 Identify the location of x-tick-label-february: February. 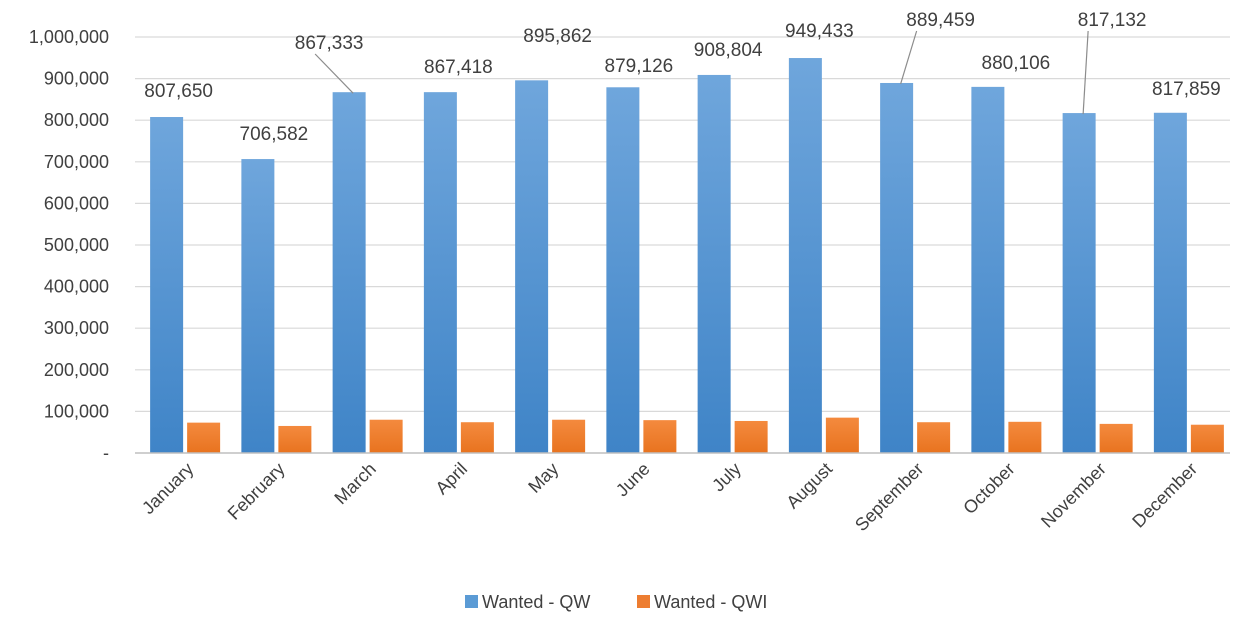
(256, 491).